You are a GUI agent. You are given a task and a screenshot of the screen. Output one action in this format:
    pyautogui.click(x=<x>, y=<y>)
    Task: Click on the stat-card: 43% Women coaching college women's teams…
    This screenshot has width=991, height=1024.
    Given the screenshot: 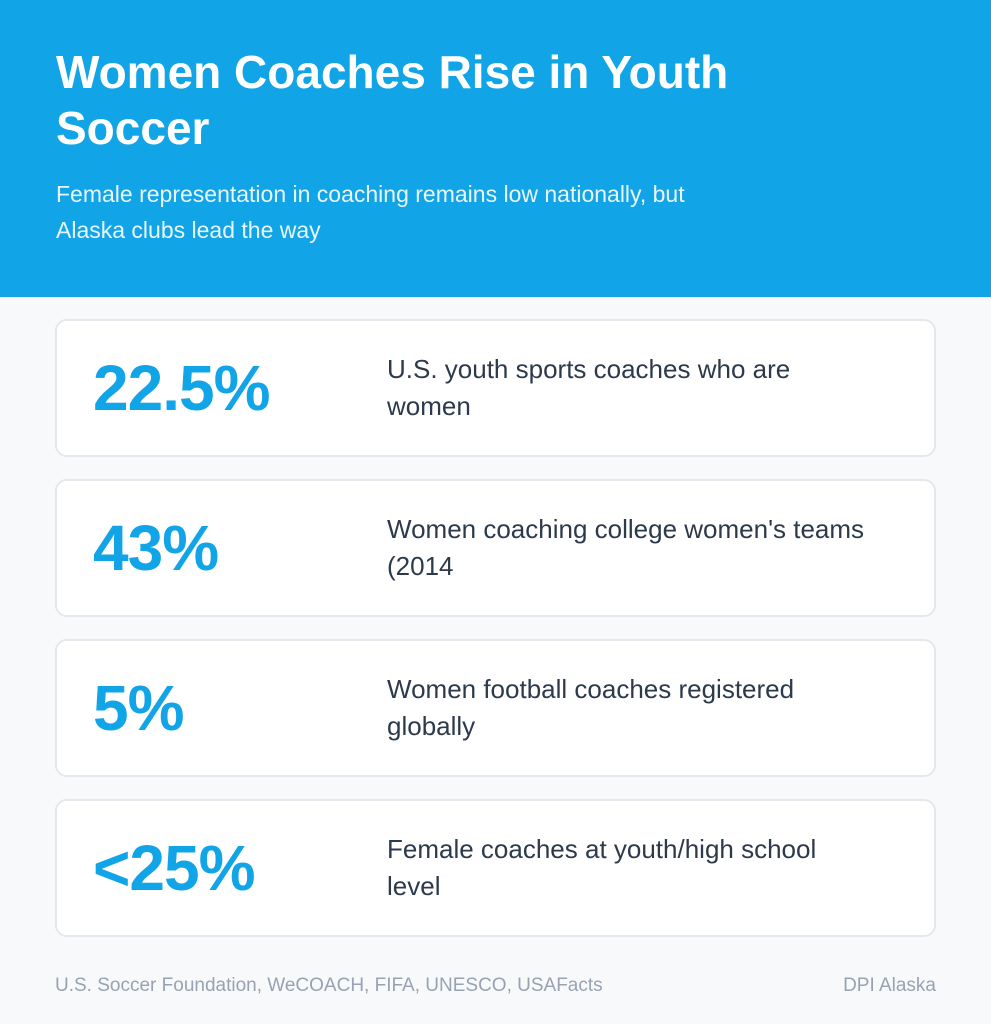 What is the action you would take?
    pyautogui.click(x=495, y=548)
    